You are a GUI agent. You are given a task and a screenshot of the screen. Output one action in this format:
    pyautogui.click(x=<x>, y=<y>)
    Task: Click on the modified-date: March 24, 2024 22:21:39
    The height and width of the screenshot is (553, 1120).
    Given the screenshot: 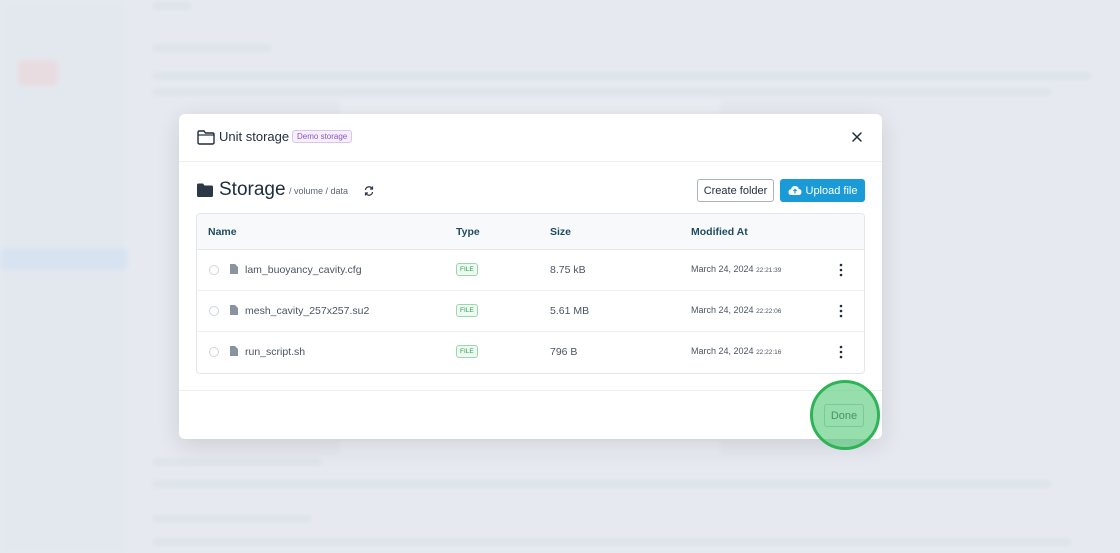 What is the action you would take?
    pyautogui.click(x=736, y=269)
    